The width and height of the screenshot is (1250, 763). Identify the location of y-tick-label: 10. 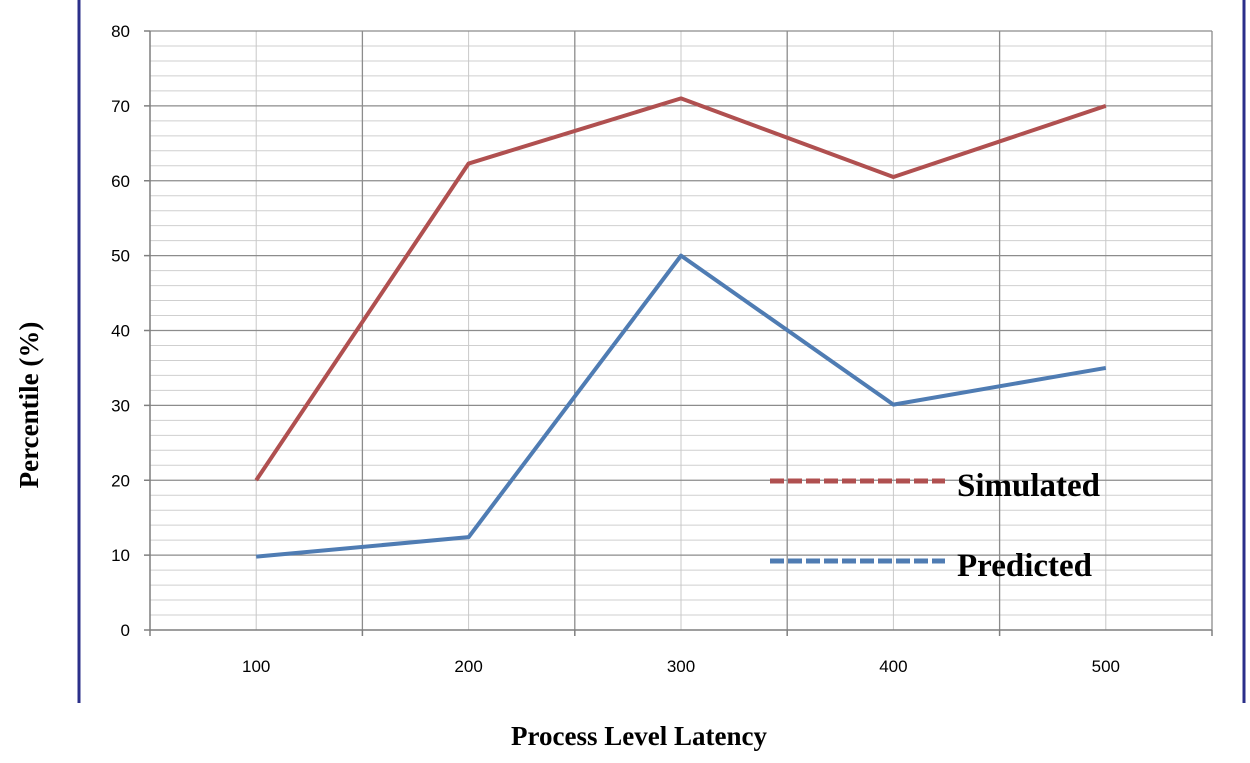
(120, 555).